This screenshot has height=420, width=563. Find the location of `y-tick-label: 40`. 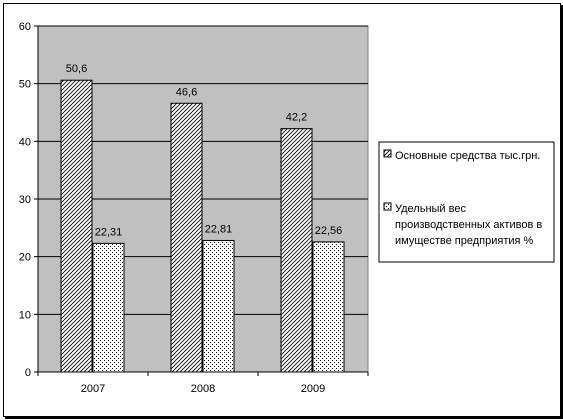

y-tick-label: 40 is located at coordinates (25, 142).